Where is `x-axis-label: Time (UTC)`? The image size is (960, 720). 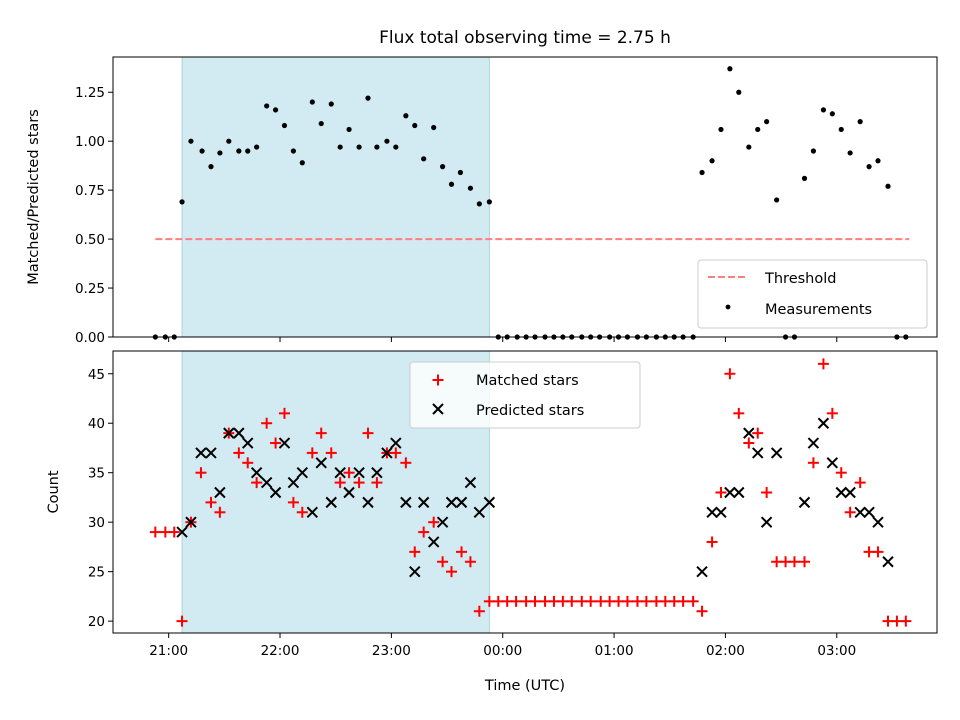
x-axis-label: Time (UTC) is located at coordinates (524, 686).